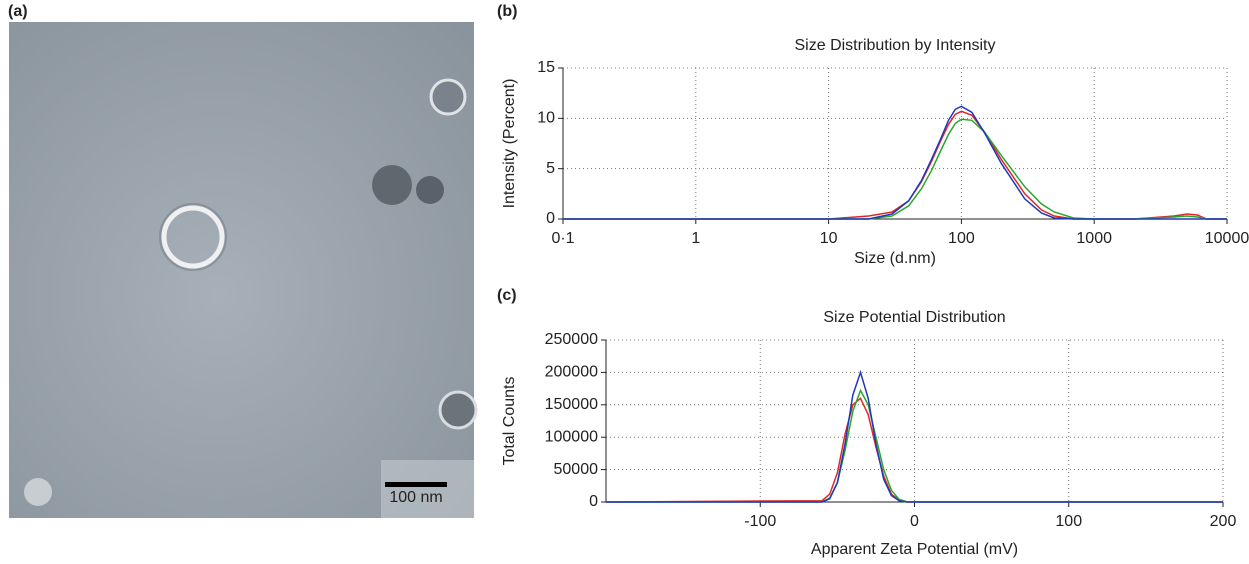  I want to click on scale-bar-label: 100 nm, so click(415, 497).